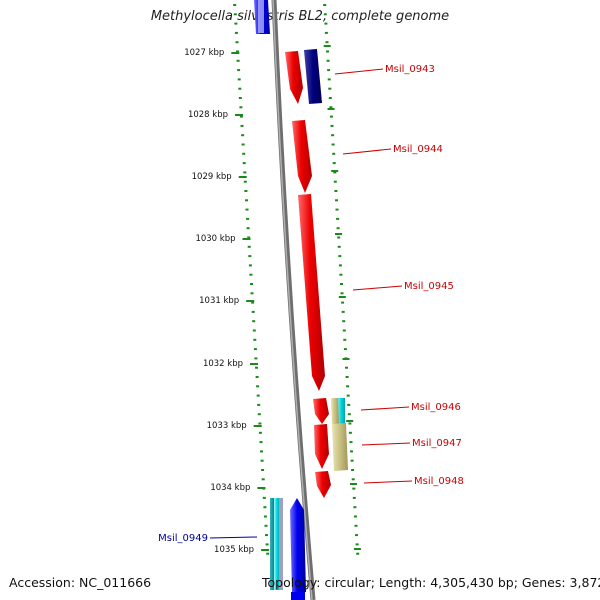 The image size is (600, 600). Describe the element at coordinates (183, 538) in the screenshot. I see `gene-label: Msil_0949` at that location.